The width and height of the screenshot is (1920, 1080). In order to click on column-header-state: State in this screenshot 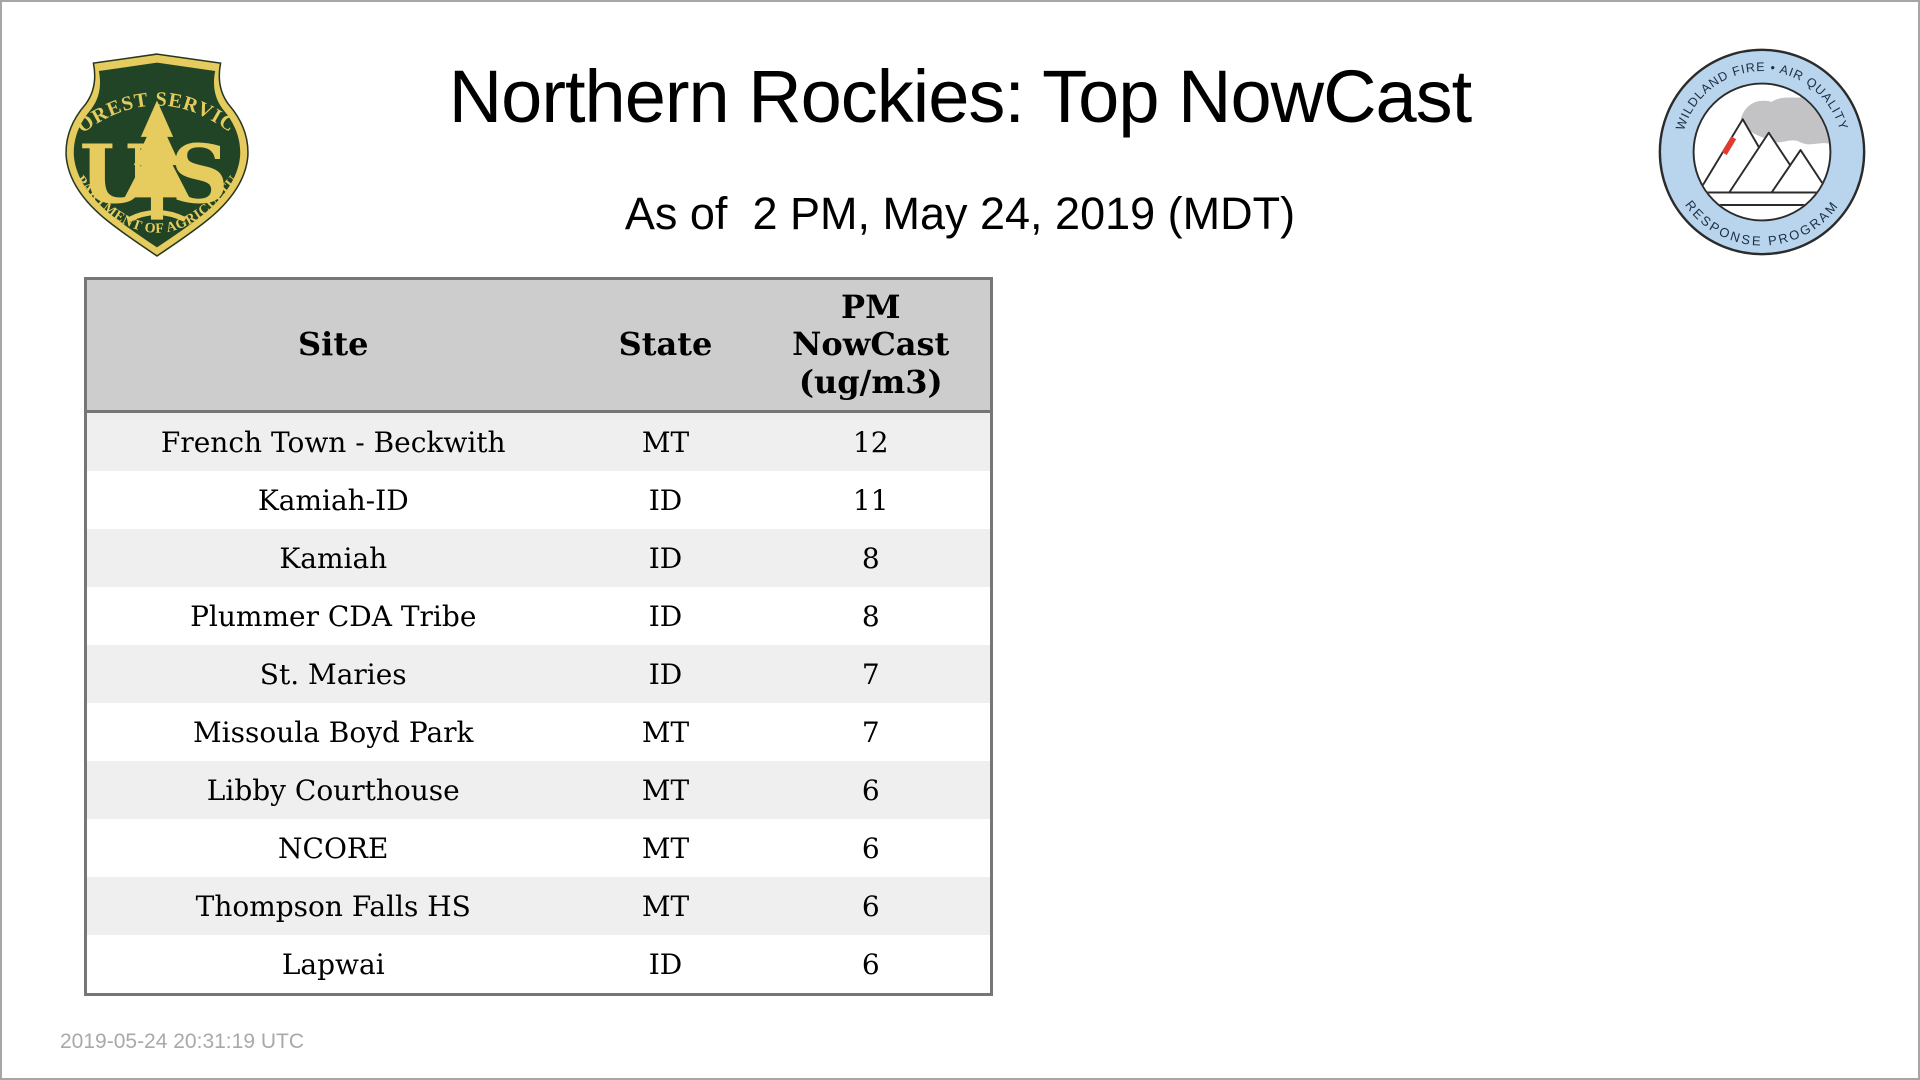, I will do `click(665, 345)`.